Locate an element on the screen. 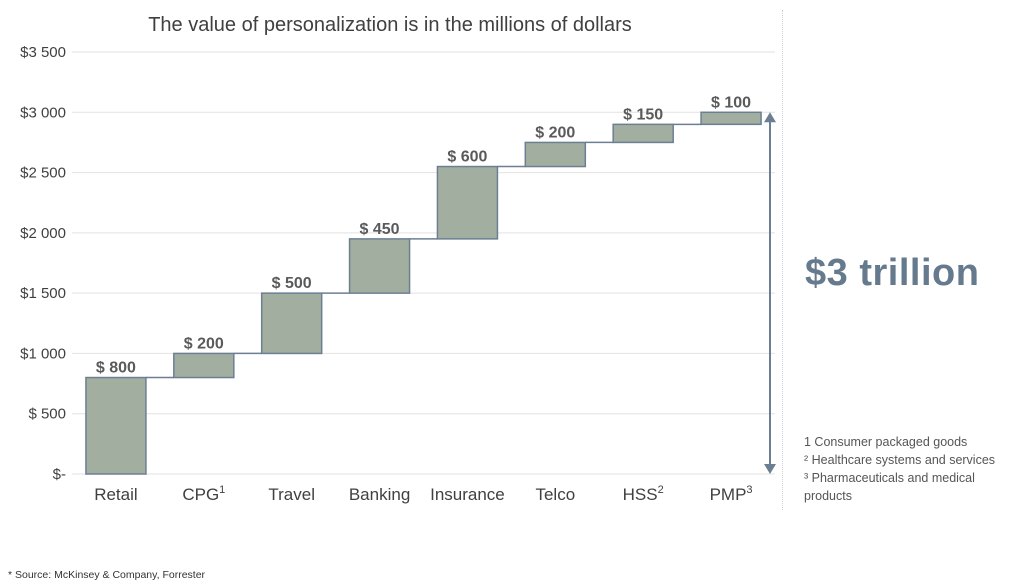  y-tick-label: $2 000 is located at coordinates (43, 233).